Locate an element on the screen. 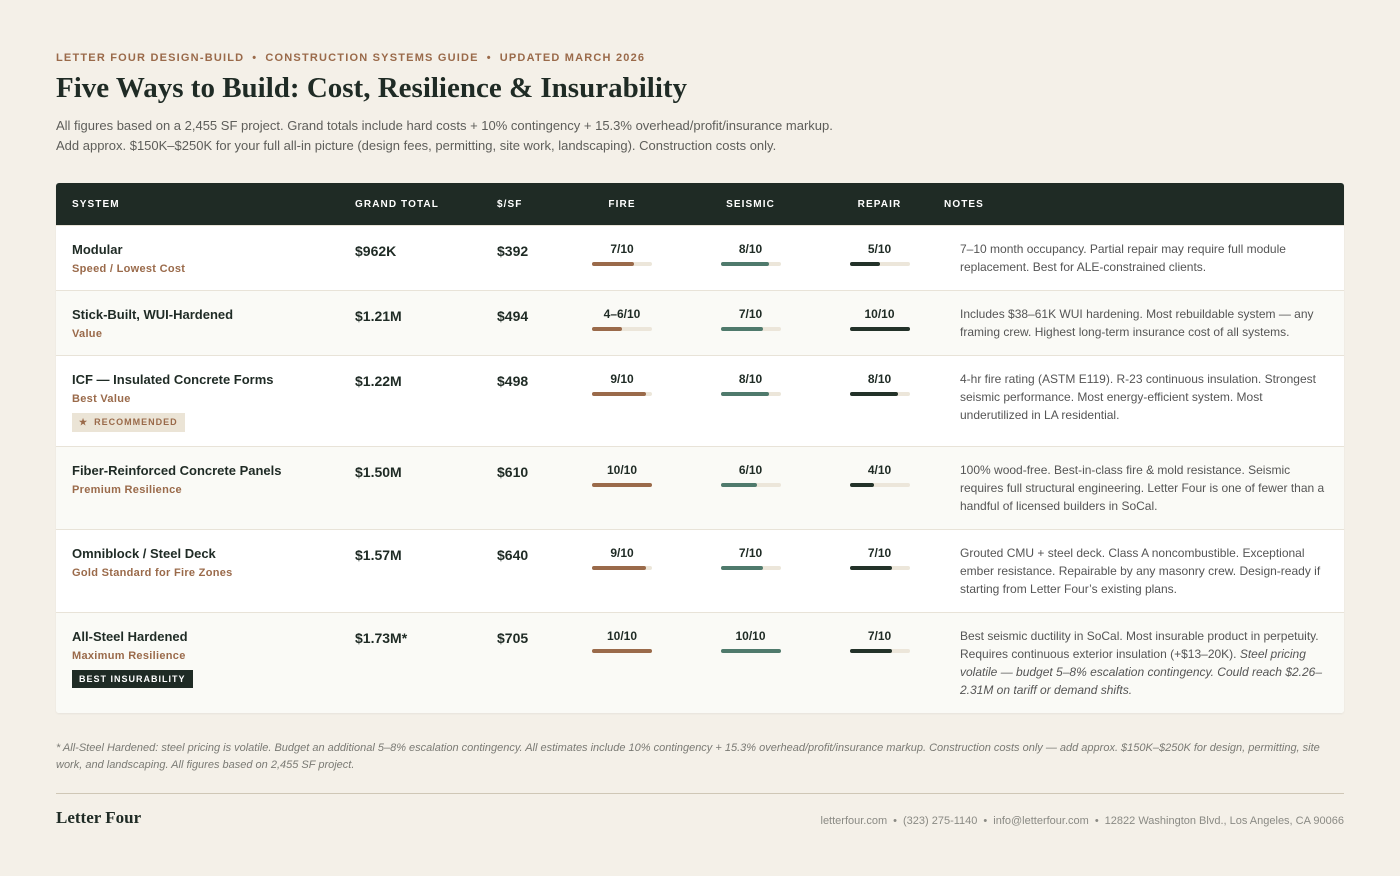 The image size is (1400, 876). item: UPDATED MARCH 2026 is located at coordinates (572, 58).